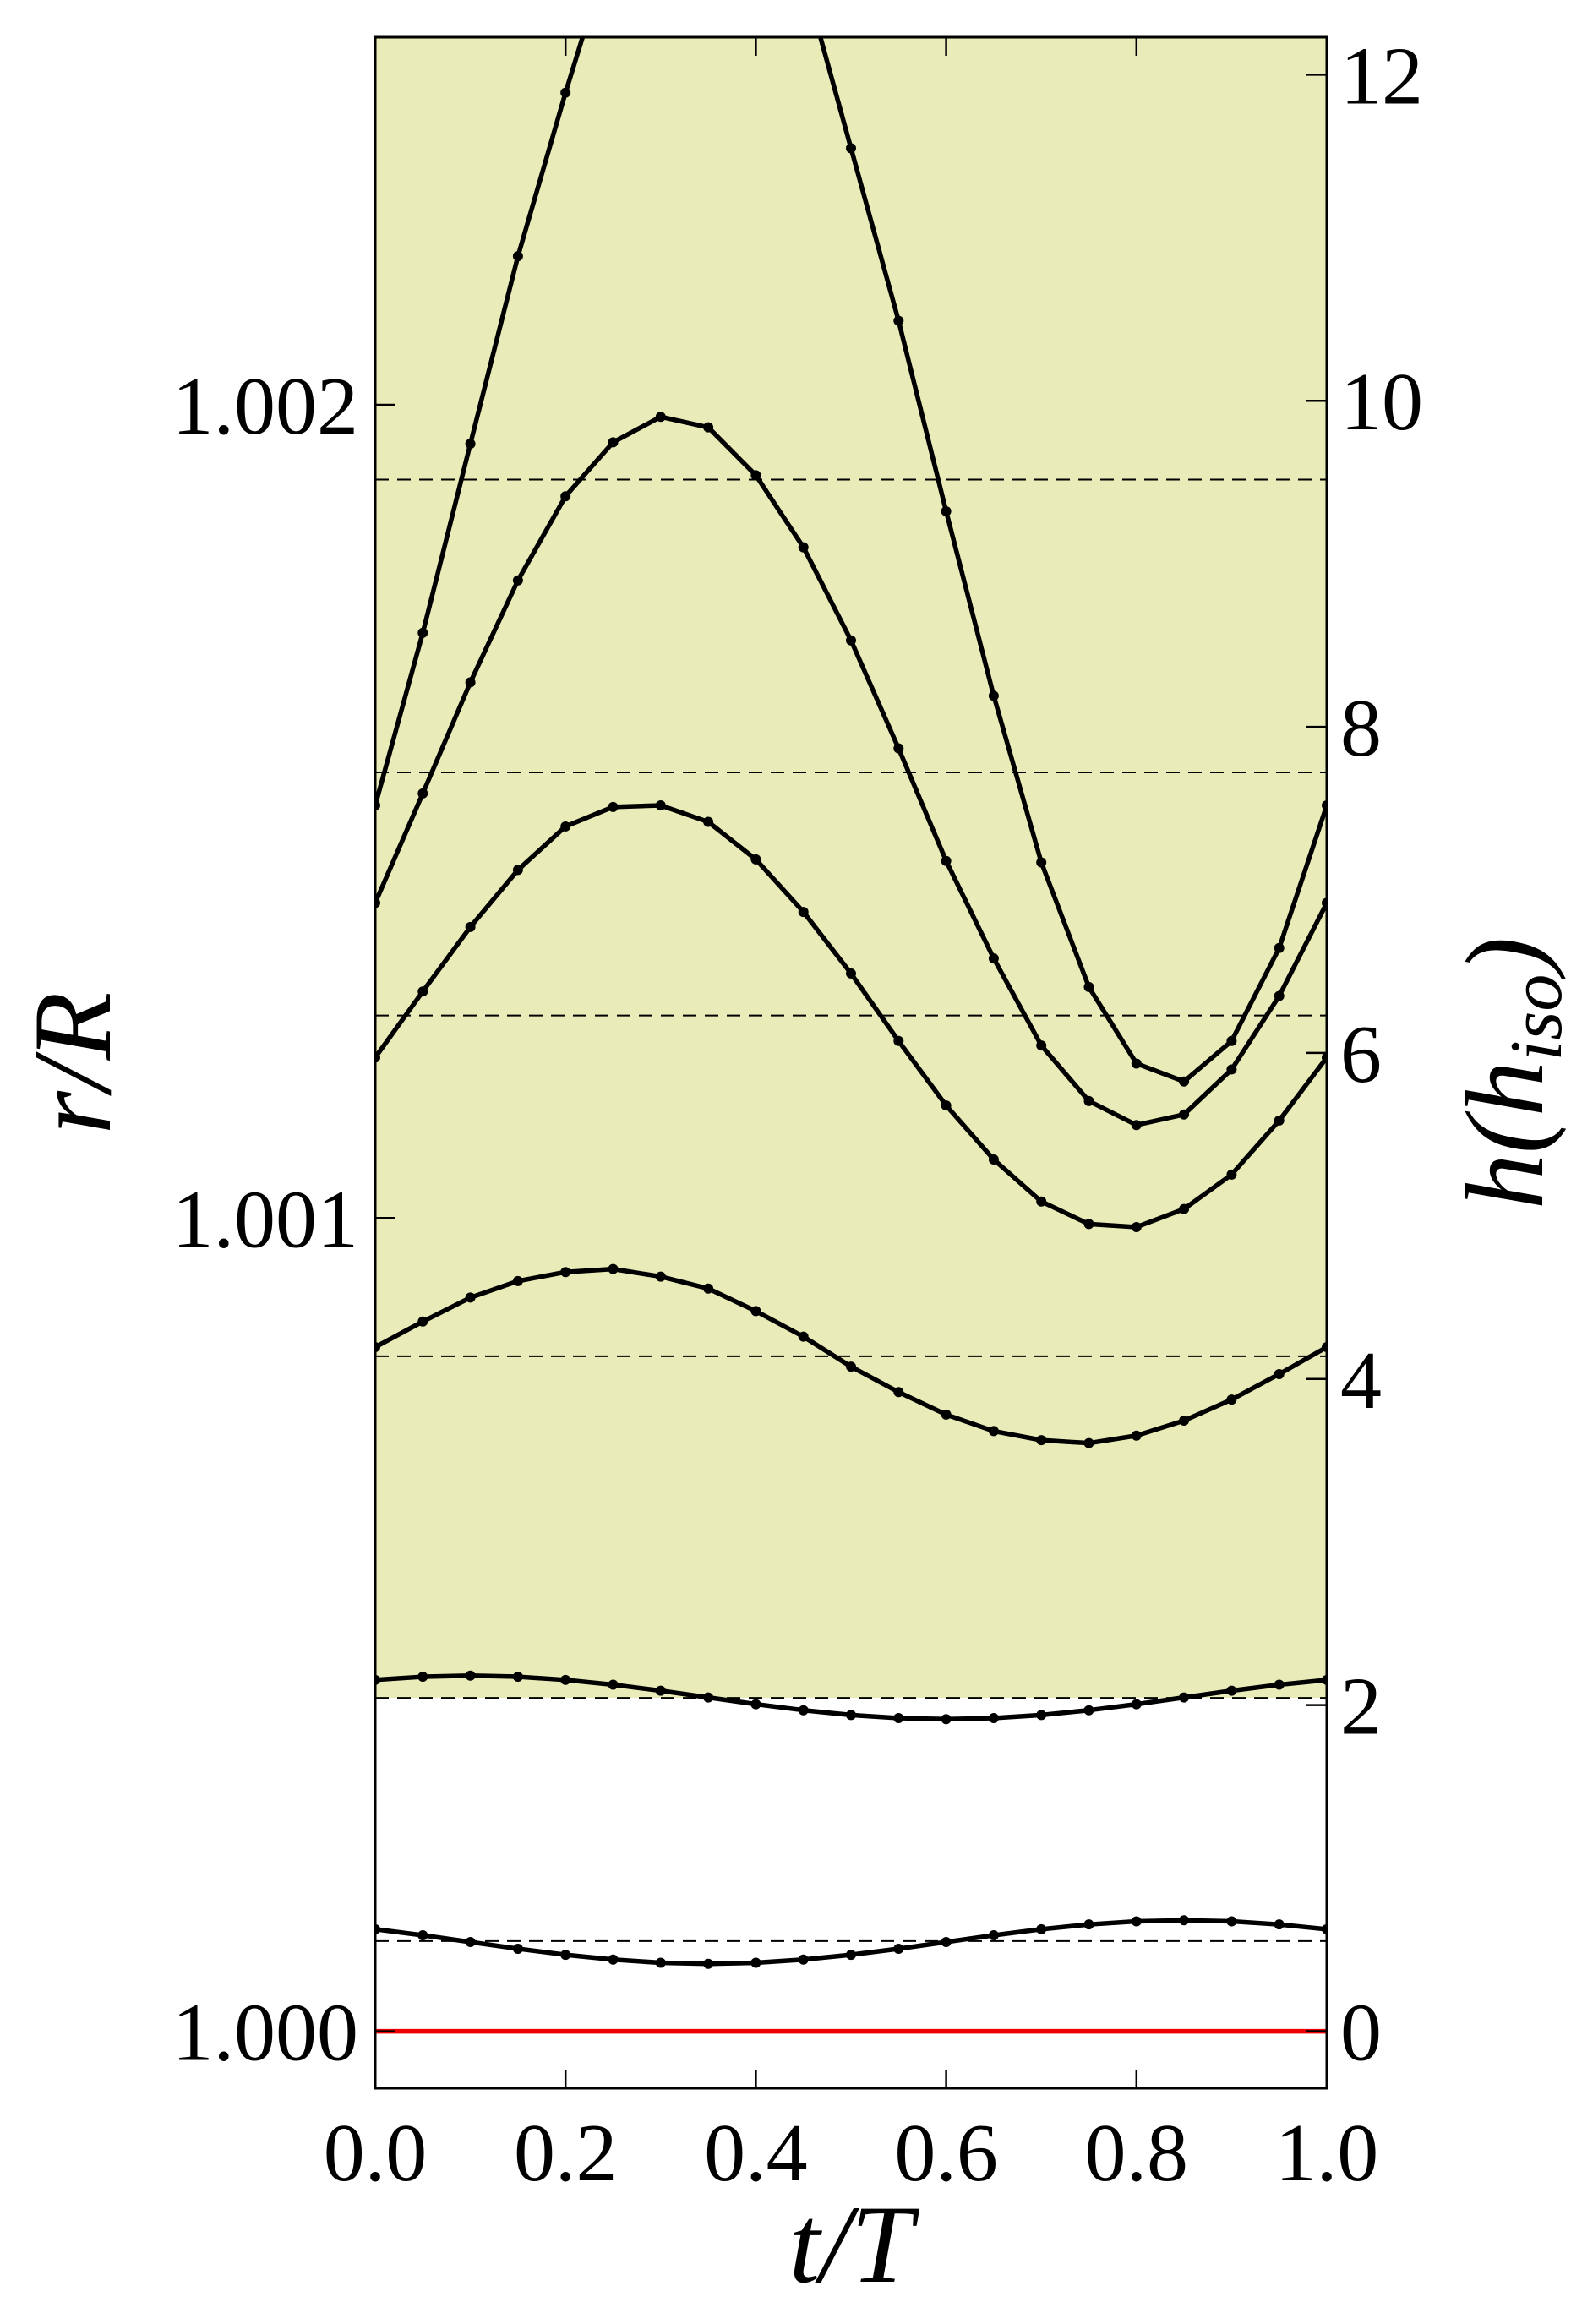 The height and width of the screenshot is (2324, 1571). I want to click on x-tick-label: 0.4, so click(756, 2153).